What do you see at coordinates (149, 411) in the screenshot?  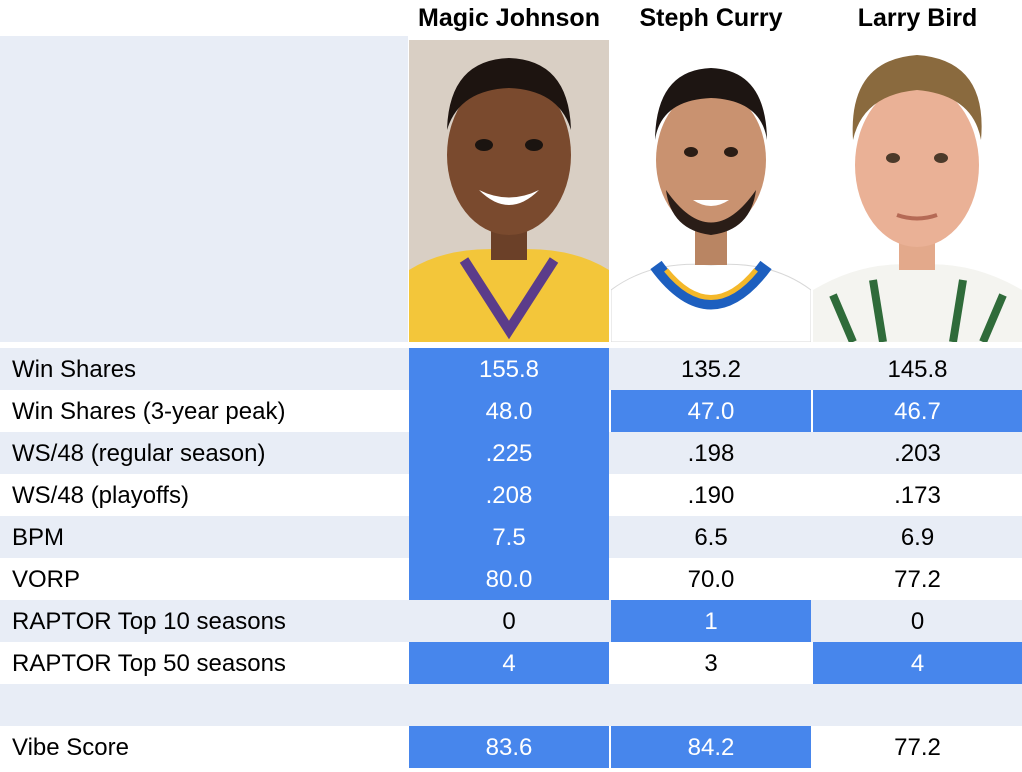 I see `row-label: Win Shares (3-year peak)` at bounding box center [149, 411].